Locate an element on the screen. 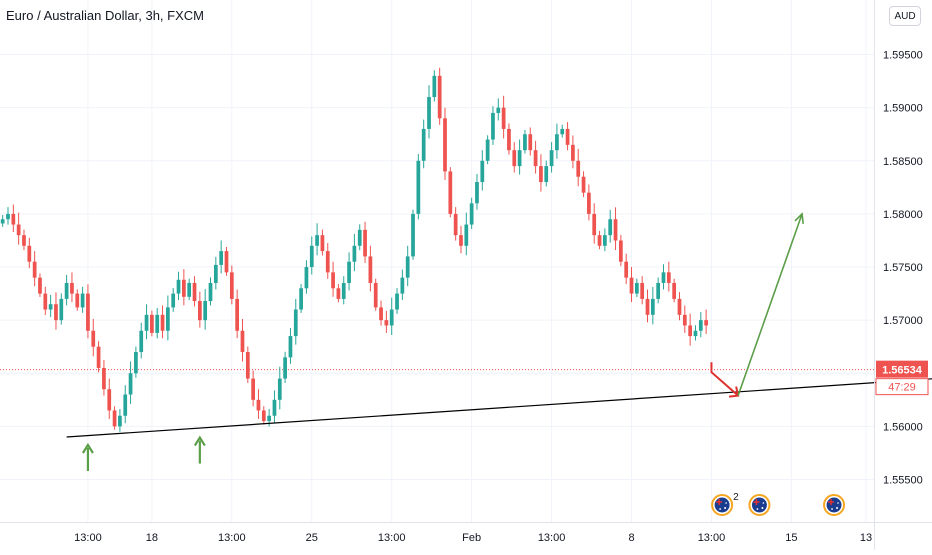 This screenshot has height=555, width=932. support-trendline is located at coordinates (499, 408).